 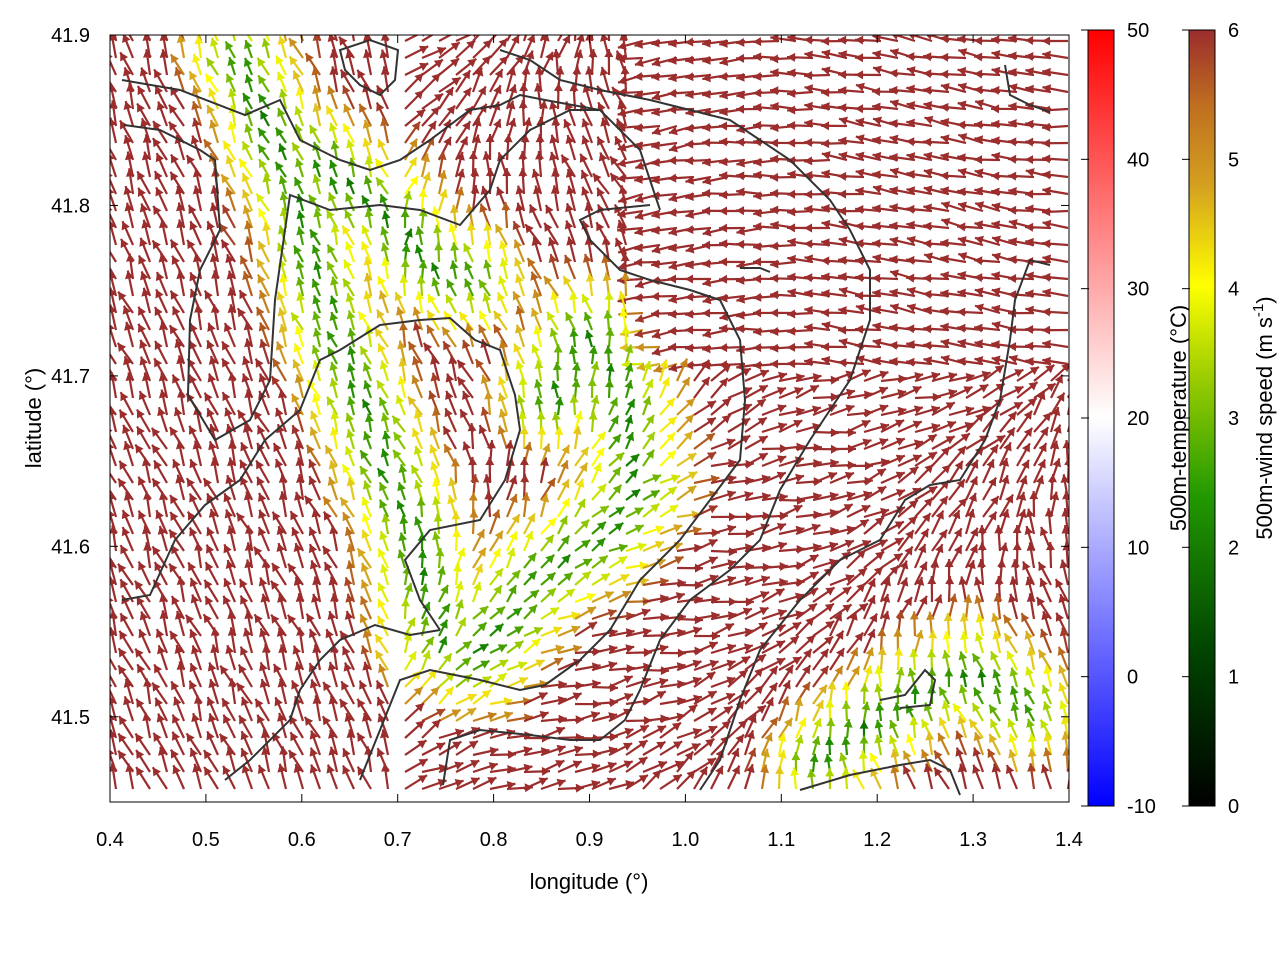 I want to click on wind-arrow-shaft, so click(x=113, y=478).